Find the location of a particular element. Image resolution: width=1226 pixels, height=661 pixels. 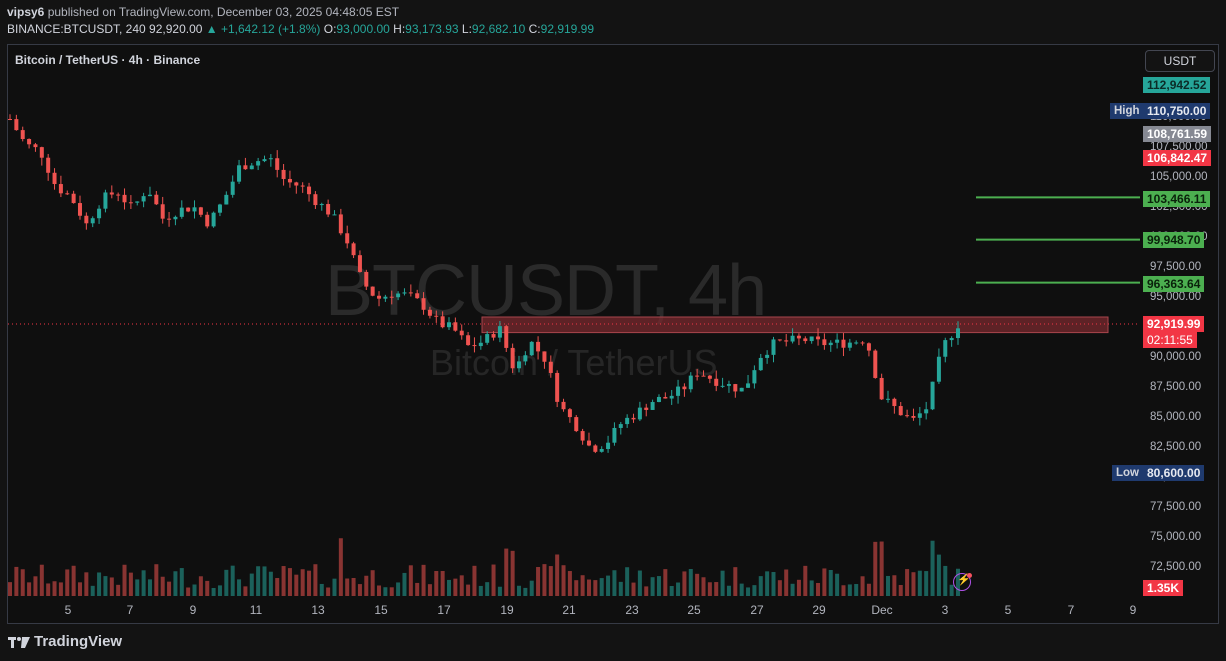

top-price-tag: 112,942.52 is located at coordinates (1177, 85).